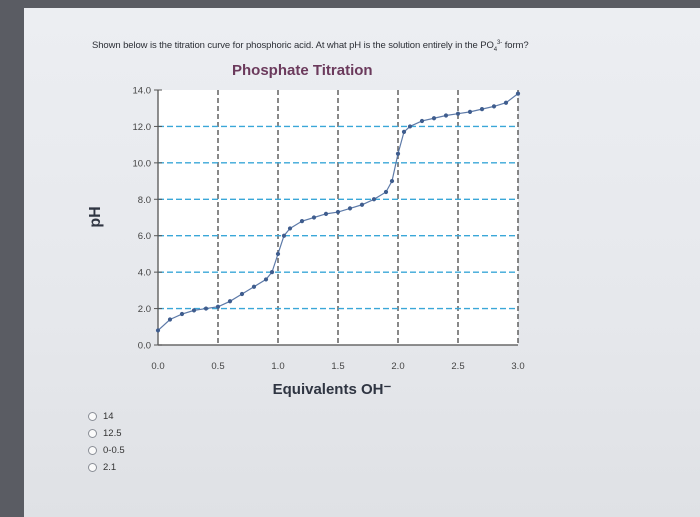 This screenshot has height=517, width=700. Describe the element at coordinates (142, 91) in the screenshot. I see `y-tick-label: 14.0` at that location.